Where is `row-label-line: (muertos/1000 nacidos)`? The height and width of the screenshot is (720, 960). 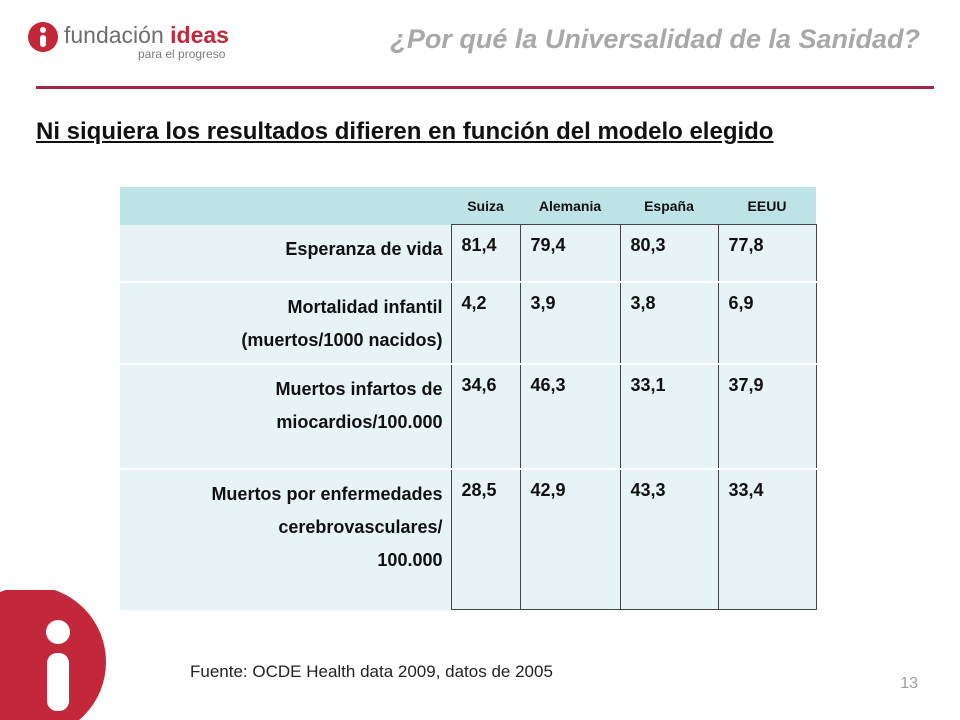 row-label-line: (muertos/1000 nacidos) is located at coordinates (342, 339).